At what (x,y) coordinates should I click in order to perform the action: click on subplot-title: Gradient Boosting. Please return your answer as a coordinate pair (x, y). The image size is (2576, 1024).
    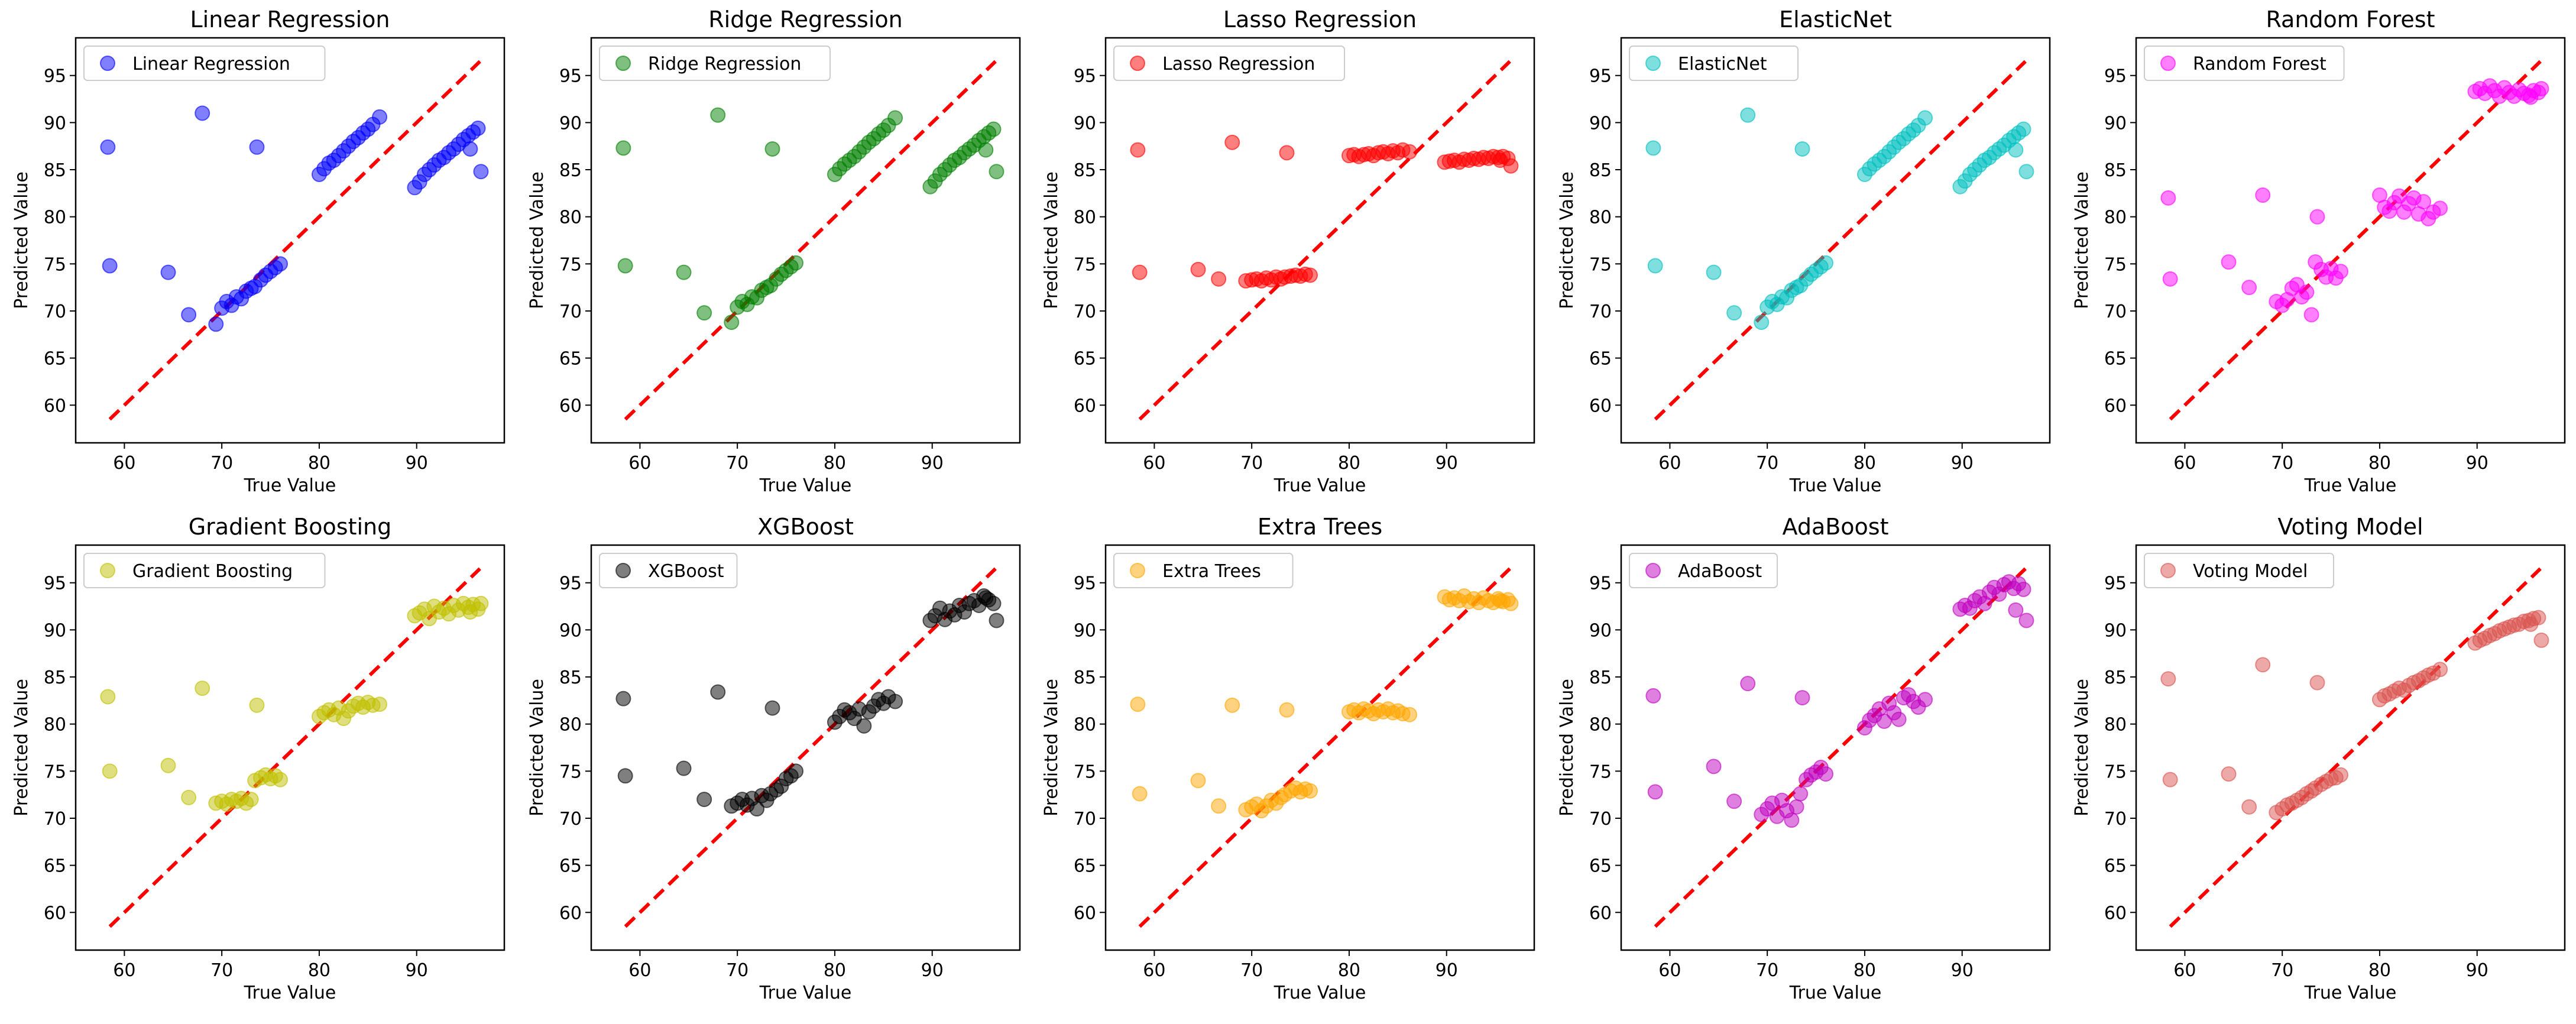
    Looking at the image, I should click on (290, 527).